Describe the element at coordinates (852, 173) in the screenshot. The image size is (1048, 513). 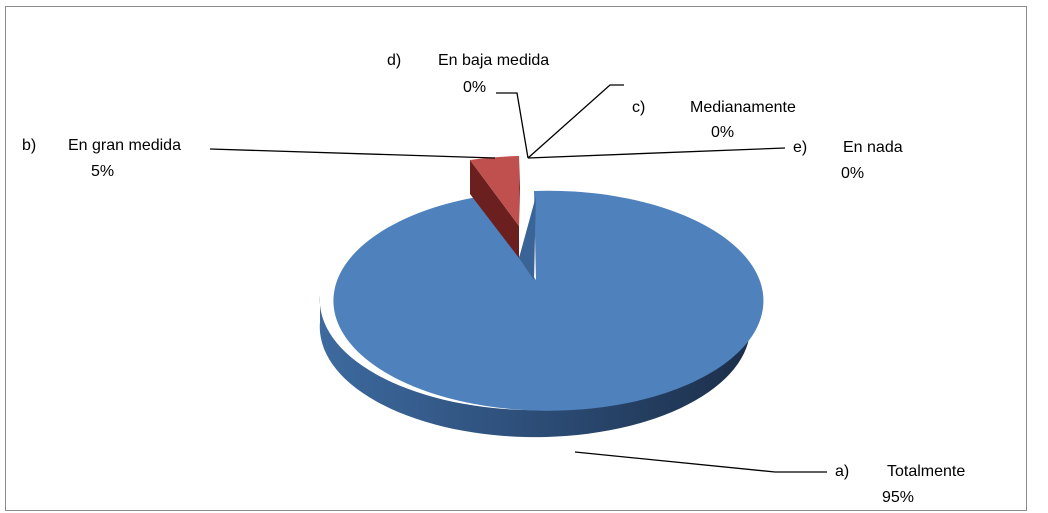
I see `label-pct-e: 0%` at that location.